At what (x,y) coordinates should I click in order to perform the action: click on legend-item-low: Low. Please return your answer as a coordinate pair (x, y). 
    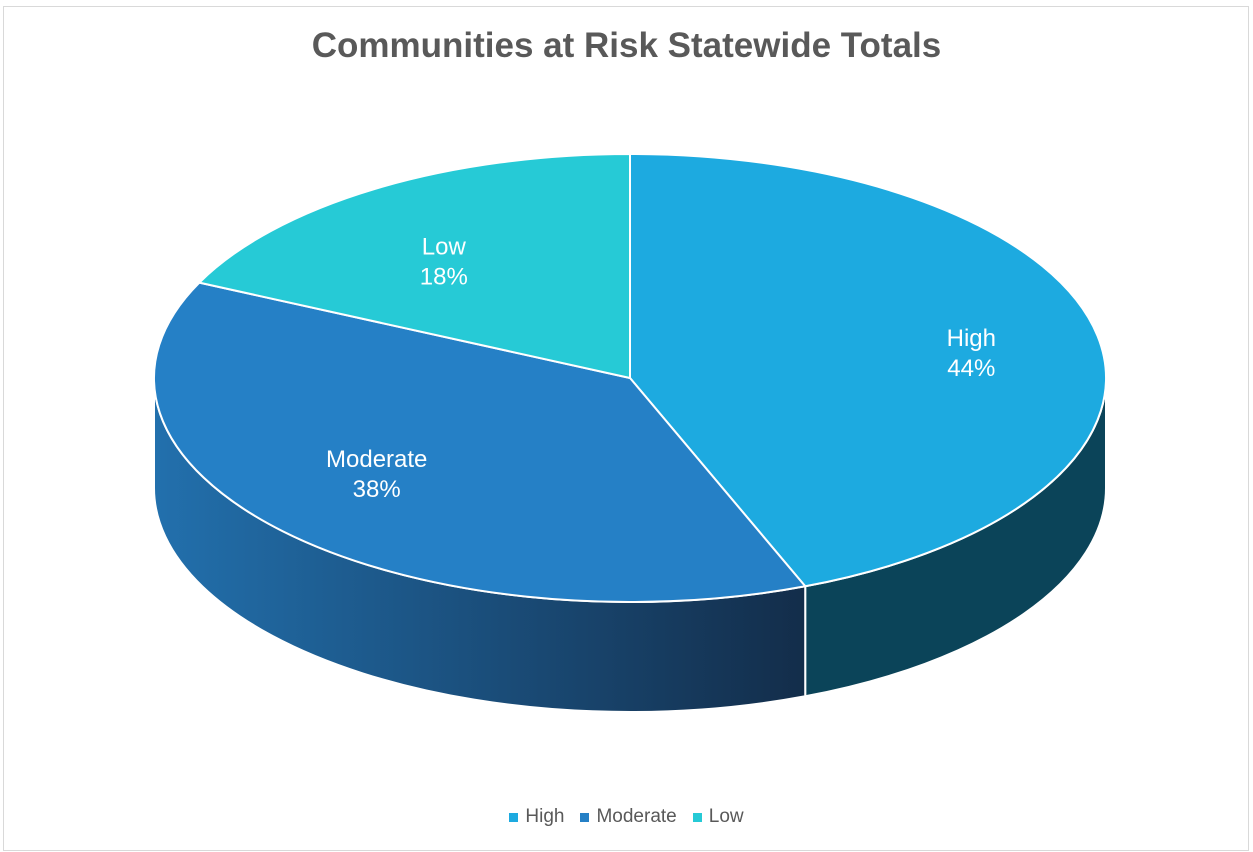
    Looking at the image, I should click on (718, 817).